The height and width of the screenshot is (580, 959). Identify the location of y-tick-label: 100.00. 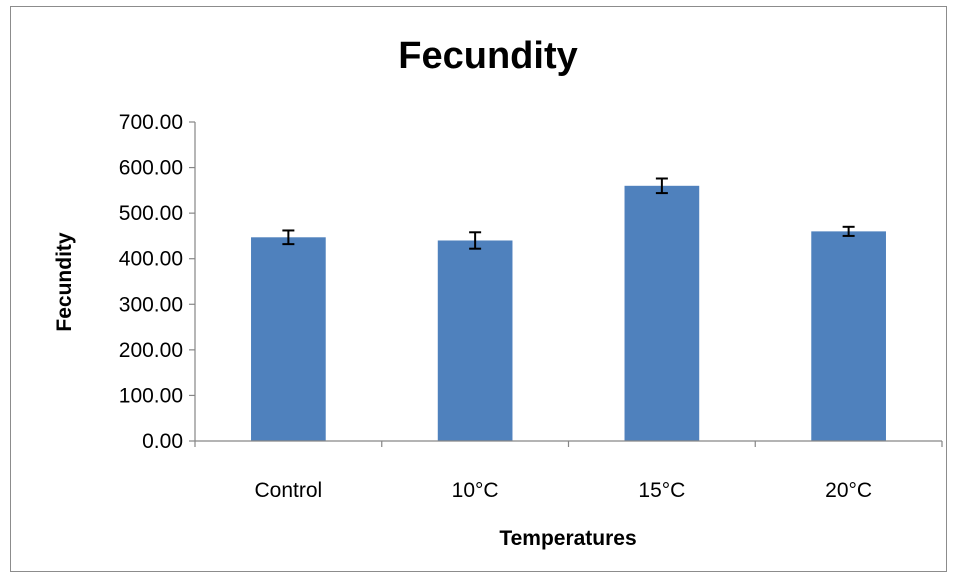
(151, 395).